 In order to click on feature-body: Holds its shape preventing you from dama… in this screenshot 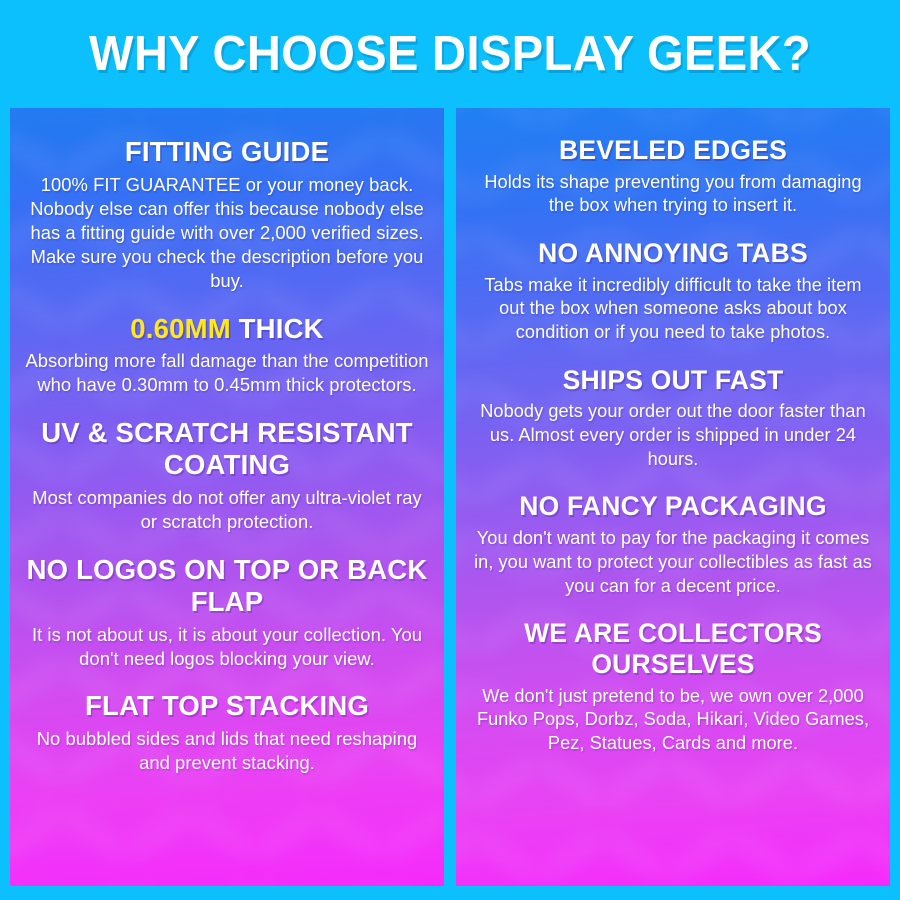, I will do `click(673, 193)`.